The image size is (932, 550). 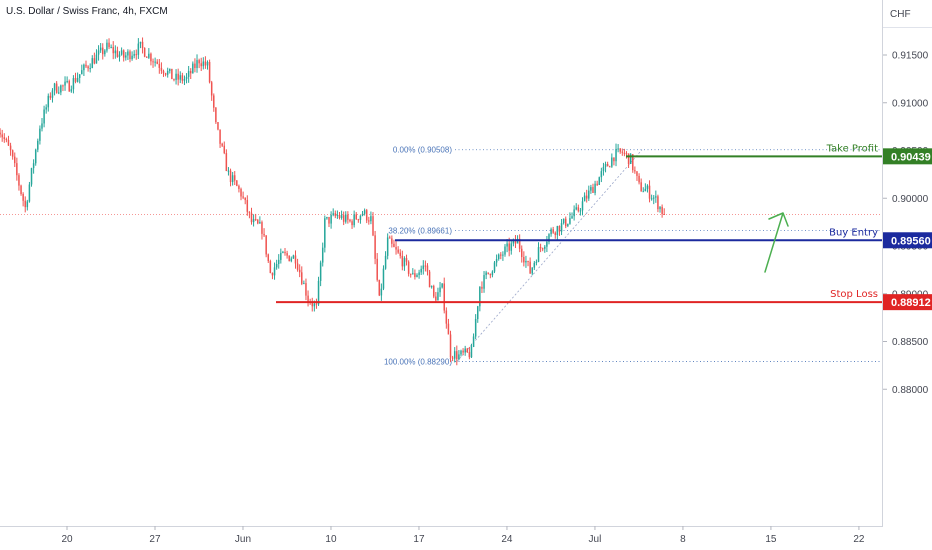 I want to click on price-tick-label: 0.88000, so click(x=910, y=390).